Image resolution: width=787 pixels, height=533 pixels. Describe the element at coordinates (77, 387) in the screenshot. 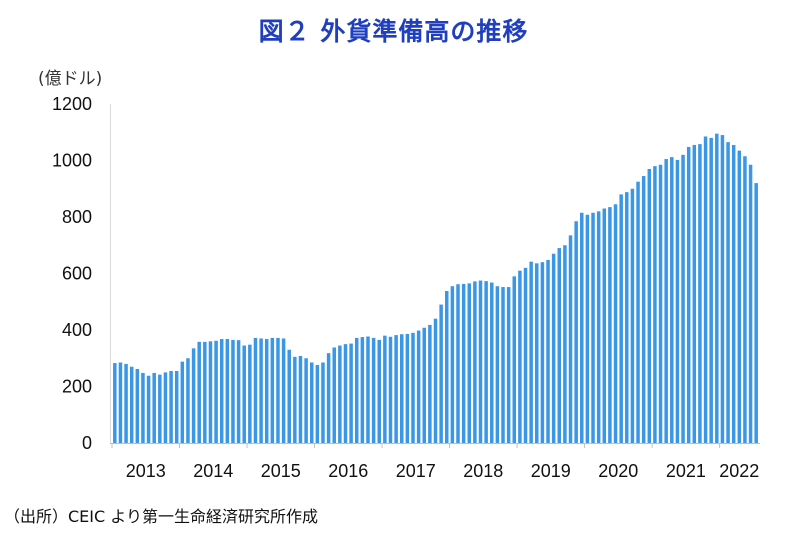

I see `y-tick-label: 200` at that location.